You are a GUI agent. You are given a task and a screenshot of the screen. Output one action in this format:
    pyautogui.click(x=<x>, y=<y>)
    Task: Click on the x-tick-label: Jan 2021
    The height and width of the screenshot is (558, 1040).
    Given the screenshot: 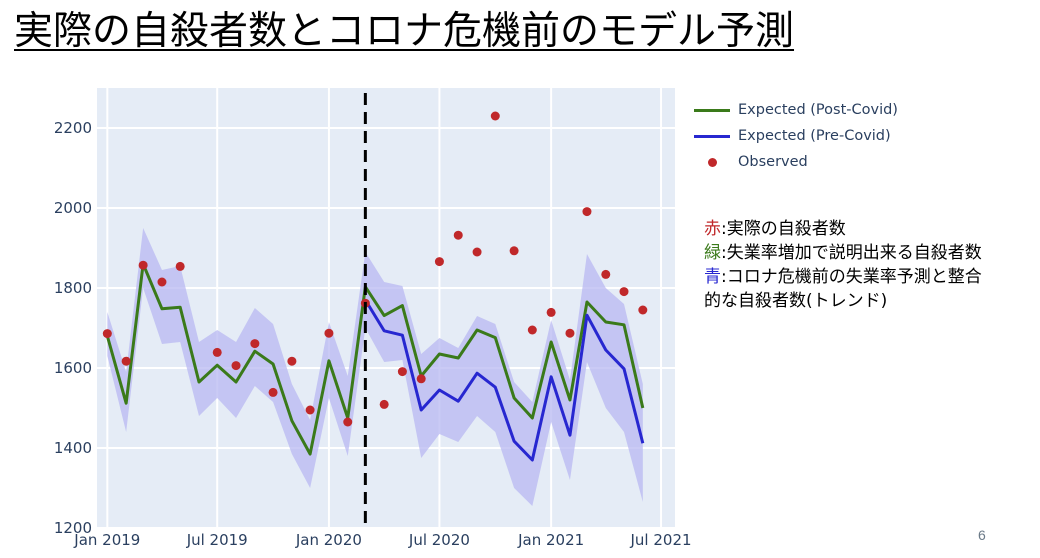 What is the action you would take?
    pyautogui.click(x=550, y=540)
    